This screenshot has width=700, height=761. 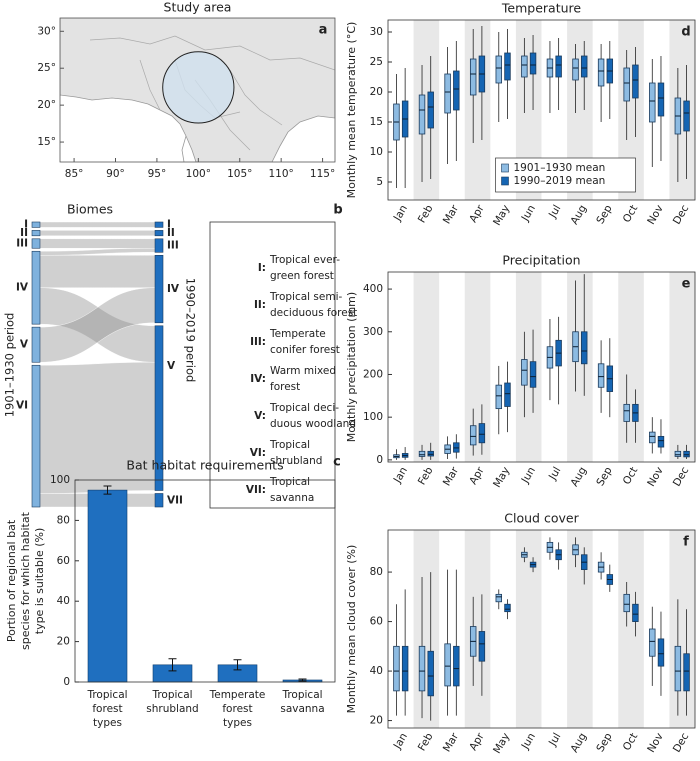 What do you see at coordinates (379, 182) in the screenshot?
I see `y-tick-label: 5` at bounding box center [379, 182].